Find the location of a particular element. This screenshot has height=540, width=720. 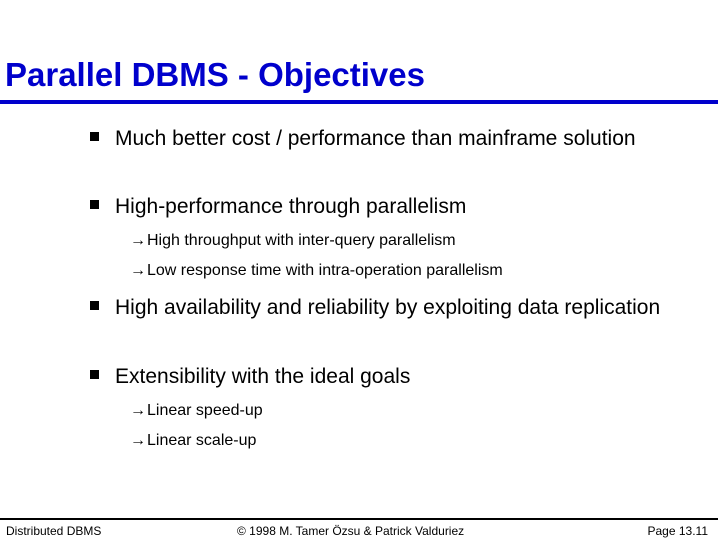

footer-course-label: Distributed DBMS is located at coordinates (54, 531).